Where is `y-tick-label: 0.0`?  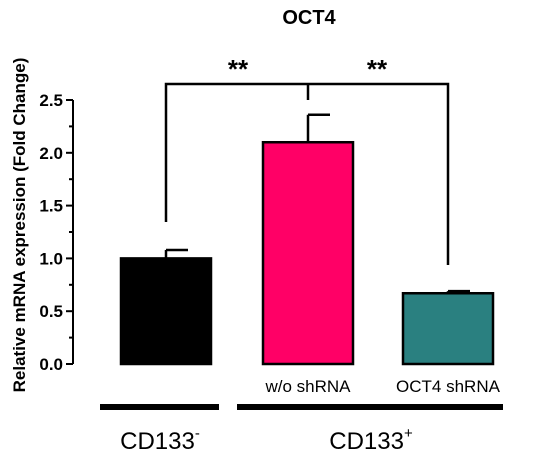 y-tick-label: 0.0 is located at coordinates (51, 364).